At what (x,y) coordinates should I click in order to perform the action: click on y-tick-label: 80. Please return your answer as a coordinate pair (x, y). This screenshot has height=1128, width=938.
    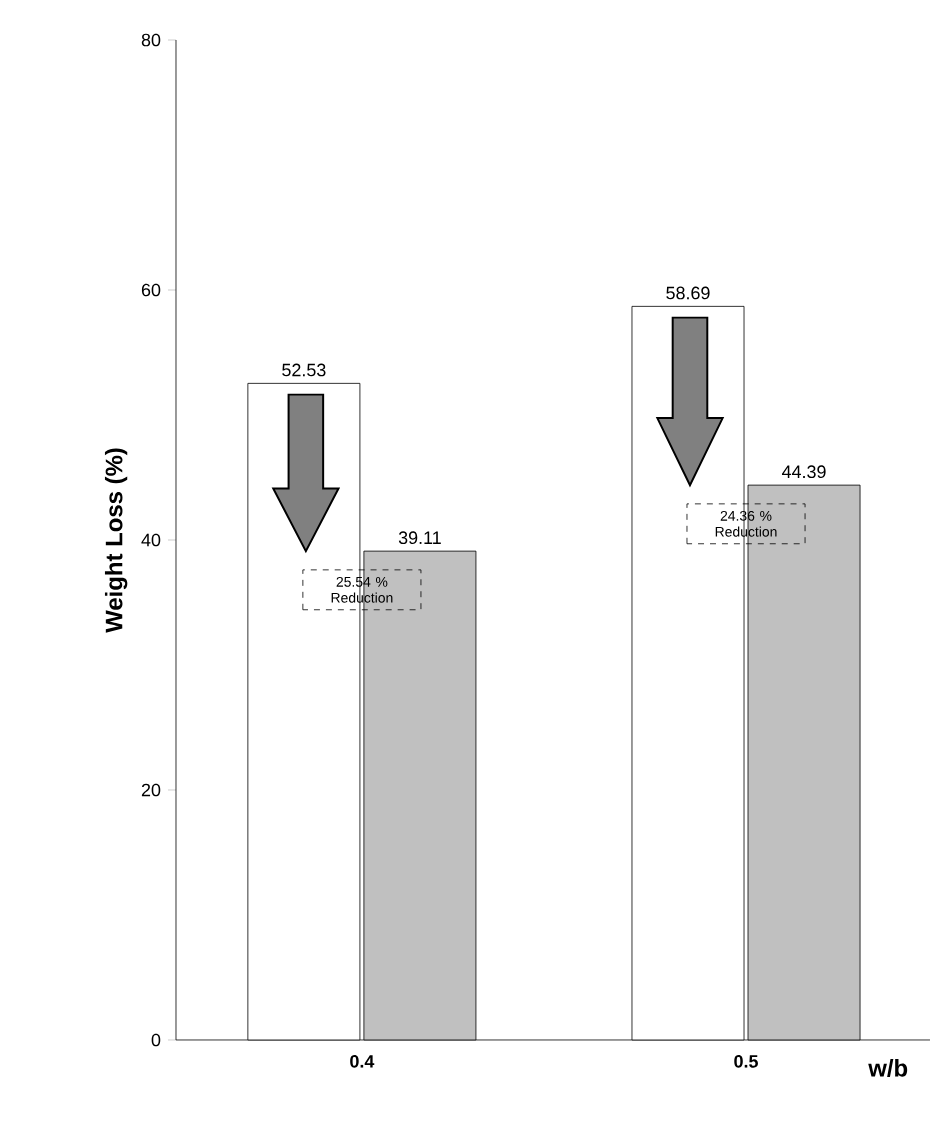
    Looking at the image, I should click on (151, 40).